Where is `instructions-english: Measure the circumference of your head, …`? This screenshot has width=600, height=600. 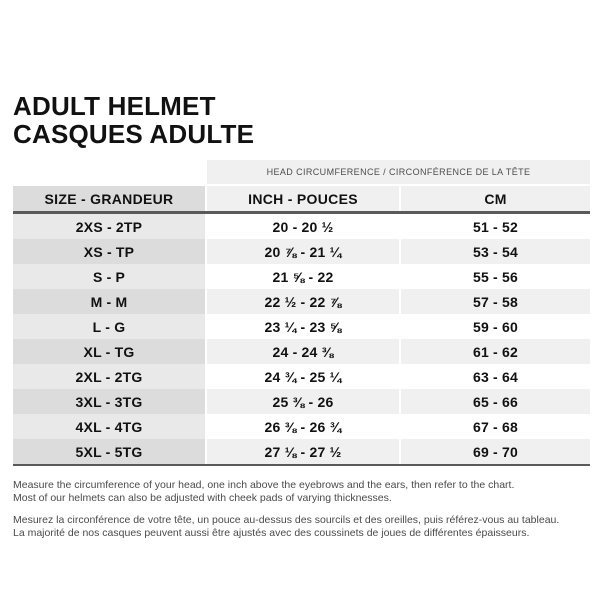
instructions-english: Measure the circumference of your head, … is located at coordinates (301, 492).